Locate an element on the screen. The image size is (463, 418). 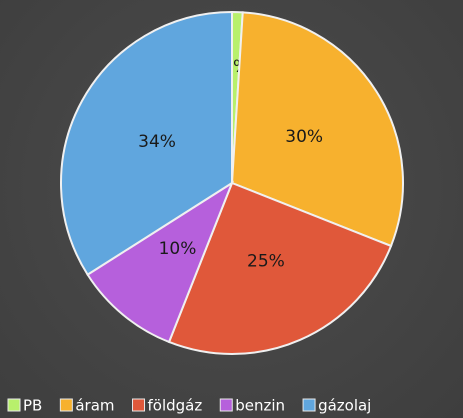
legend-label: PB is located at coordinates (32, 406).